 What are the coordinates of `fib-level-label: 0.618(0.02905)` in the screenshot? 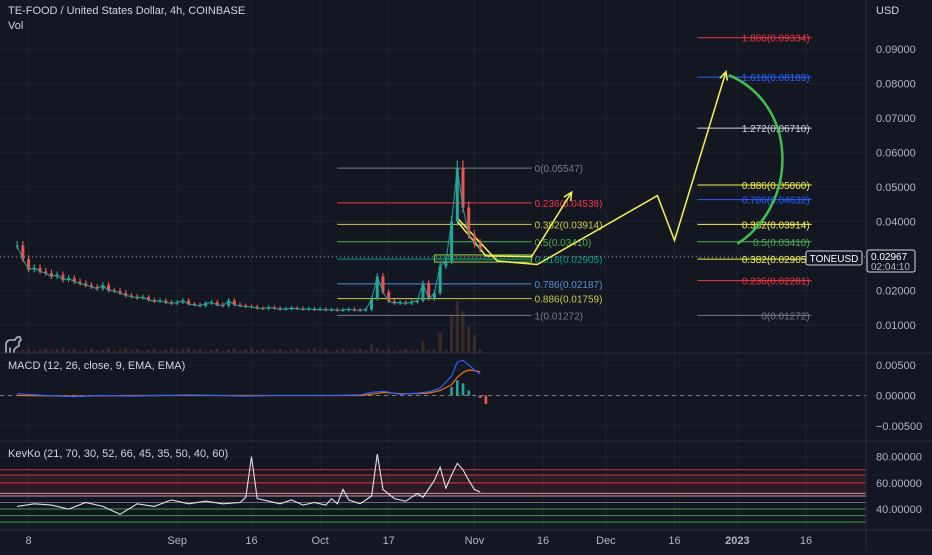 It's located at (569, 260).